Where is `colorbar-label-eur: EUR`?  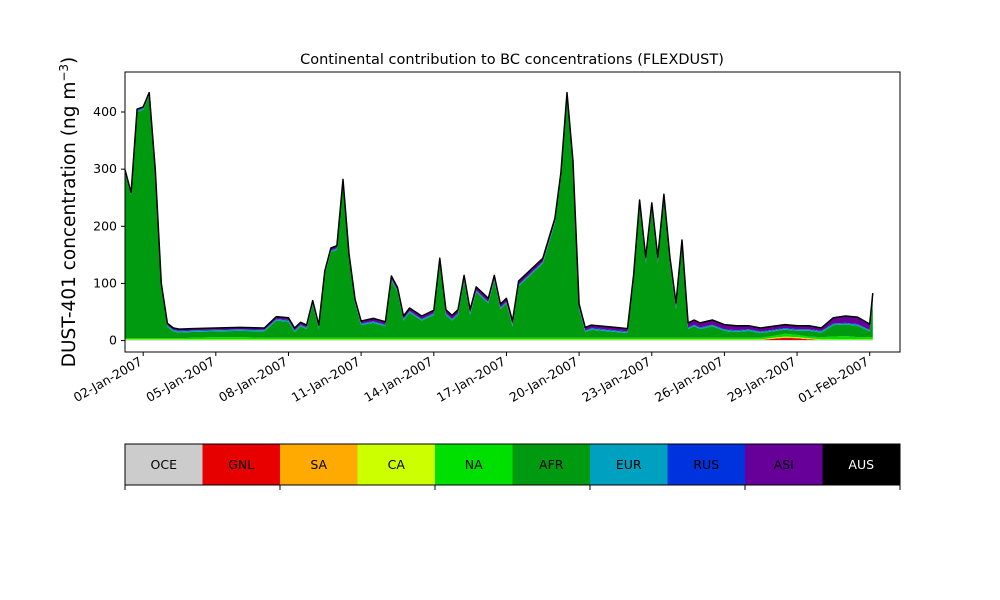 colorbar-label-eur: EUR is located at coordinates (629, 464).